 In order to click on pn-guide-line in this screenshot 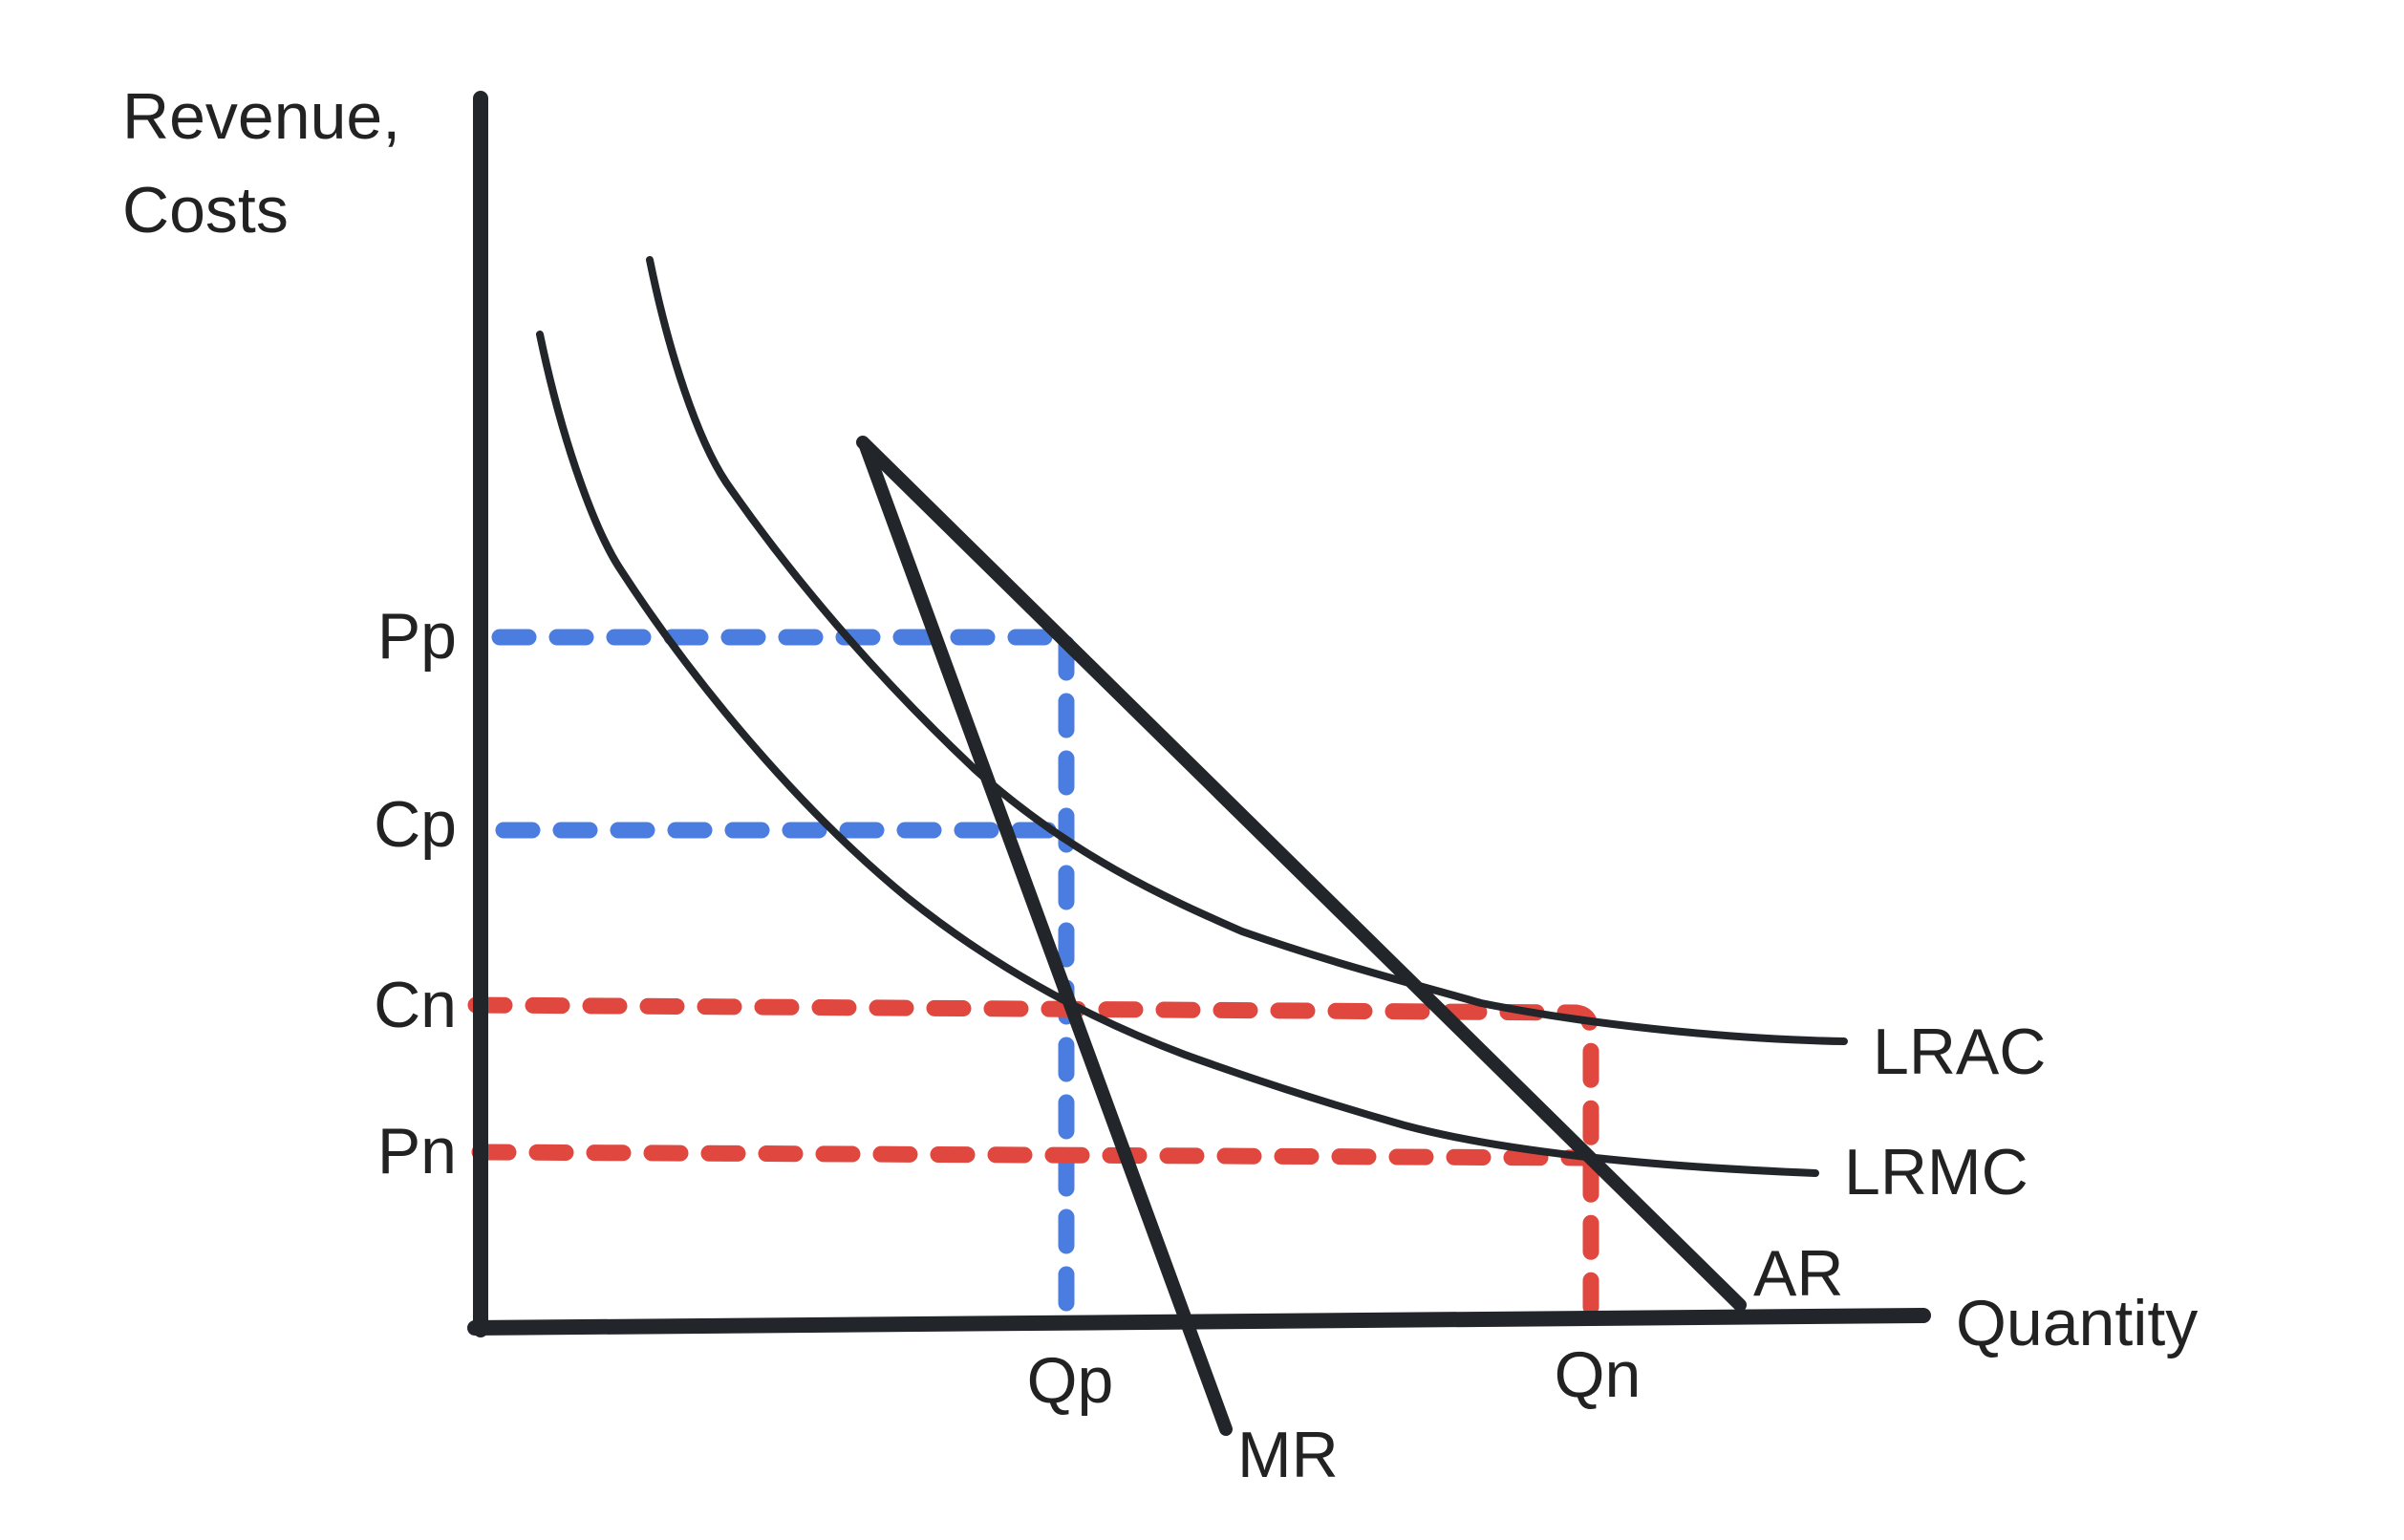, I will do `click(1031, 1155)`.